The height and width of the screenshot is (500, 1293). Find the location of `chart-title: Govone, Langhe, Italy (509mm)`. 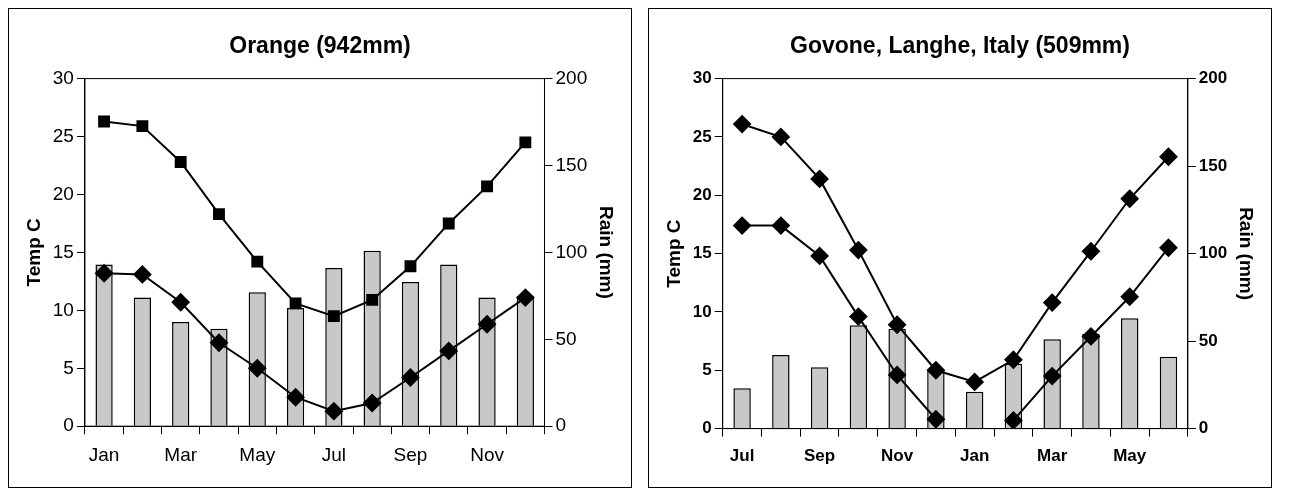

chart-title: Govone, Langhe, Italy (509mm) is located at coordinates (960, 45).